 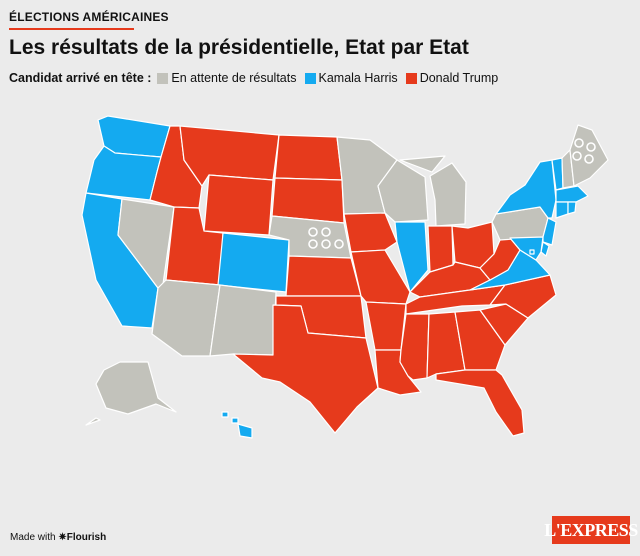 What do you see at coordinates (549, 231) in the screenshot?
I see `state-NJ` at bounding box center [549, 231].